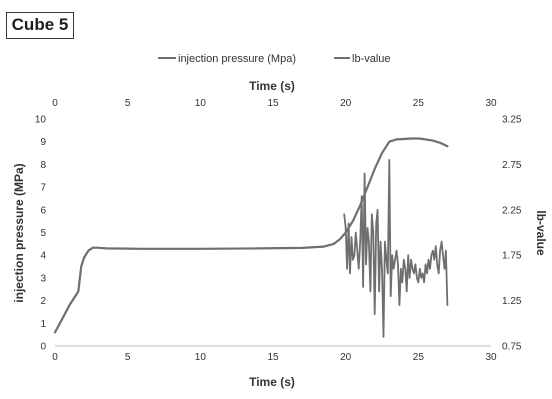 The image size is (552, 399). Describe the element at coordinates (272, 86) in the screenshot. I see `x-axis-top-title: Time (s)` at that location.